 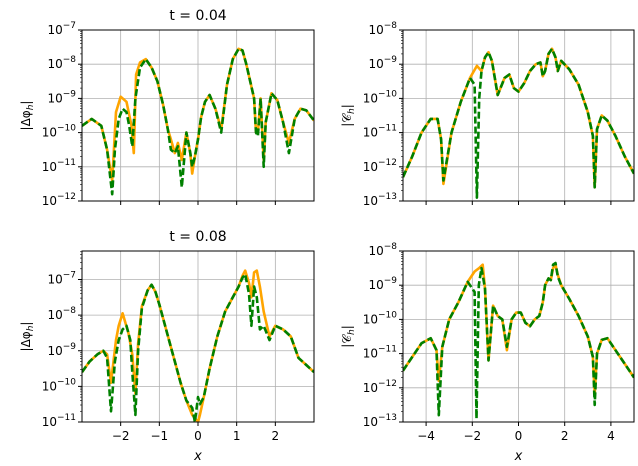 I want to click on series-solid-line, so click(x=198, y=345).